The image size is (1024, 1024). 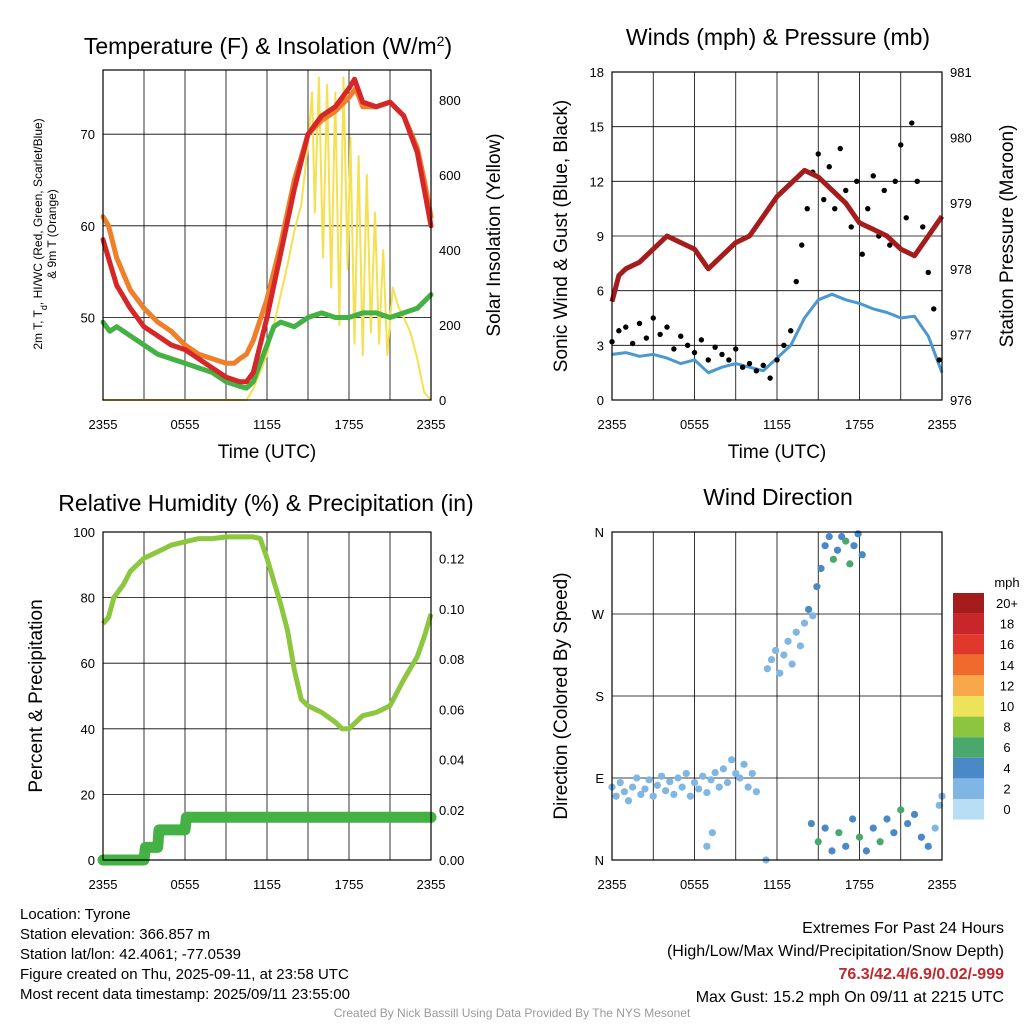 I want to click on y-right-tick-label: 0, so click(x=442, y=400).